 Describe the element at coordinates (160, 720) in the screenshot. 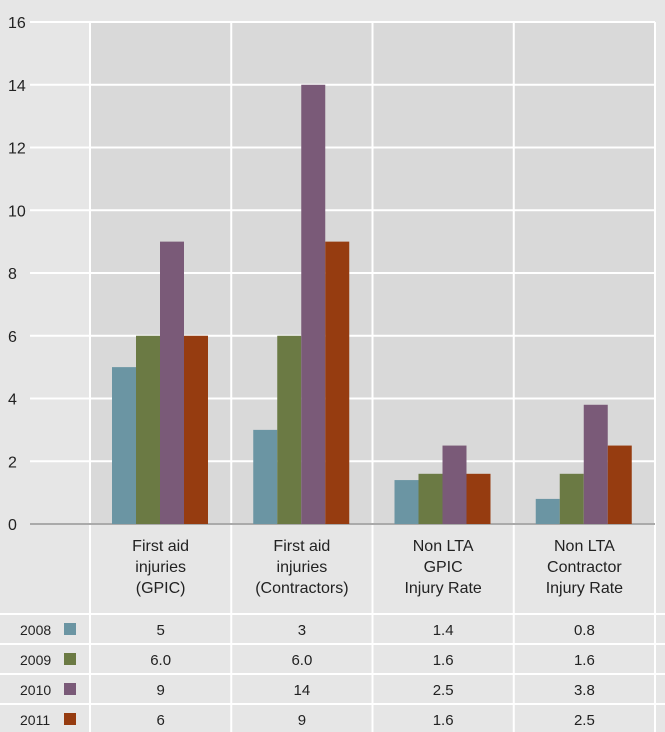

I see `table-cell: 6` at that location.